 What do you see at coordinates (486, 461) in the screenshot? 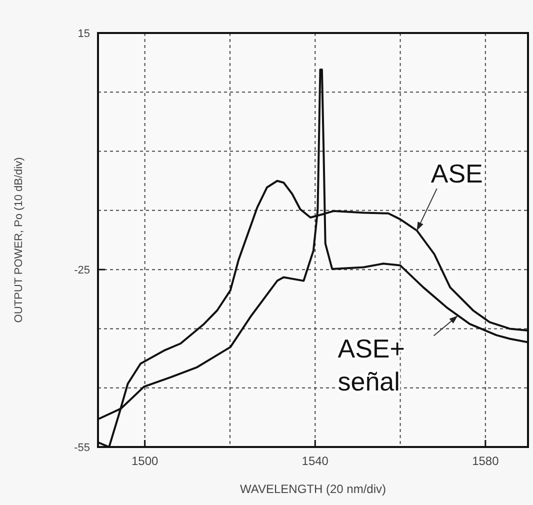
I see `x-tick-label: 1580` at bounding box center [486, 461].